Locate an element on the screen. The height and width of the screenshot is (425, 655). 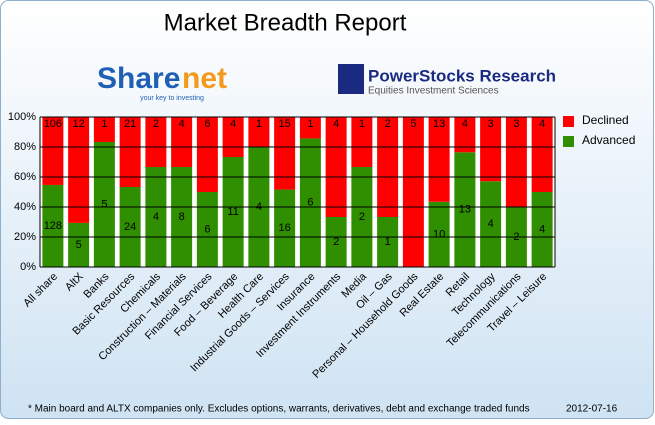
legend-label: Advanced is located at coordinates (608, 140).